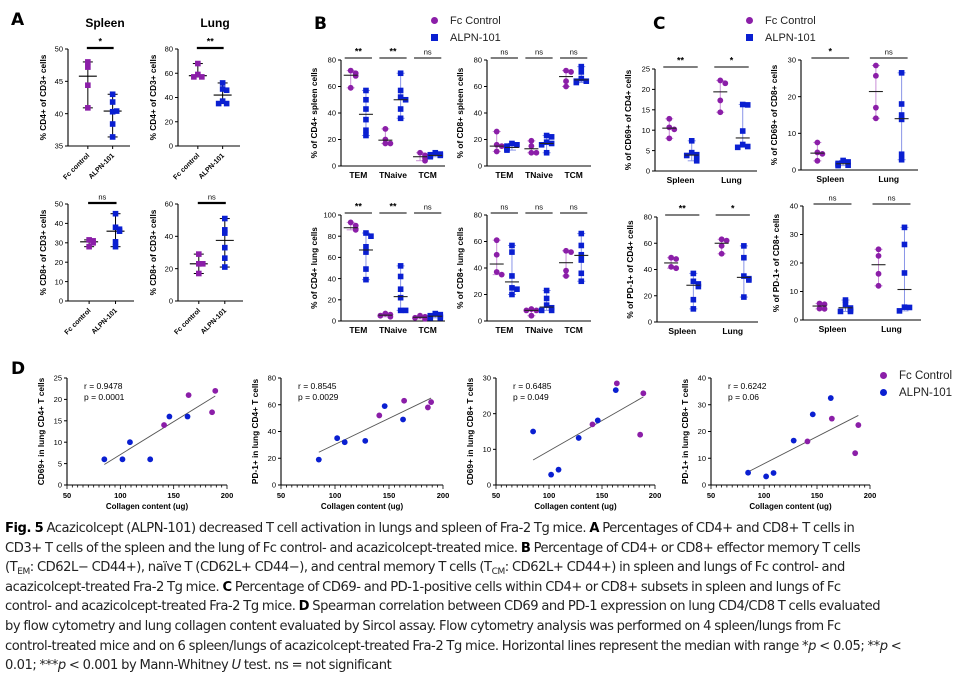 This screenshot has width=961, height=691. What do you see at coordinates (539, 175) in the screenshot?
I see `x-tick-label: TNaive` at bounding box center [539, 175].